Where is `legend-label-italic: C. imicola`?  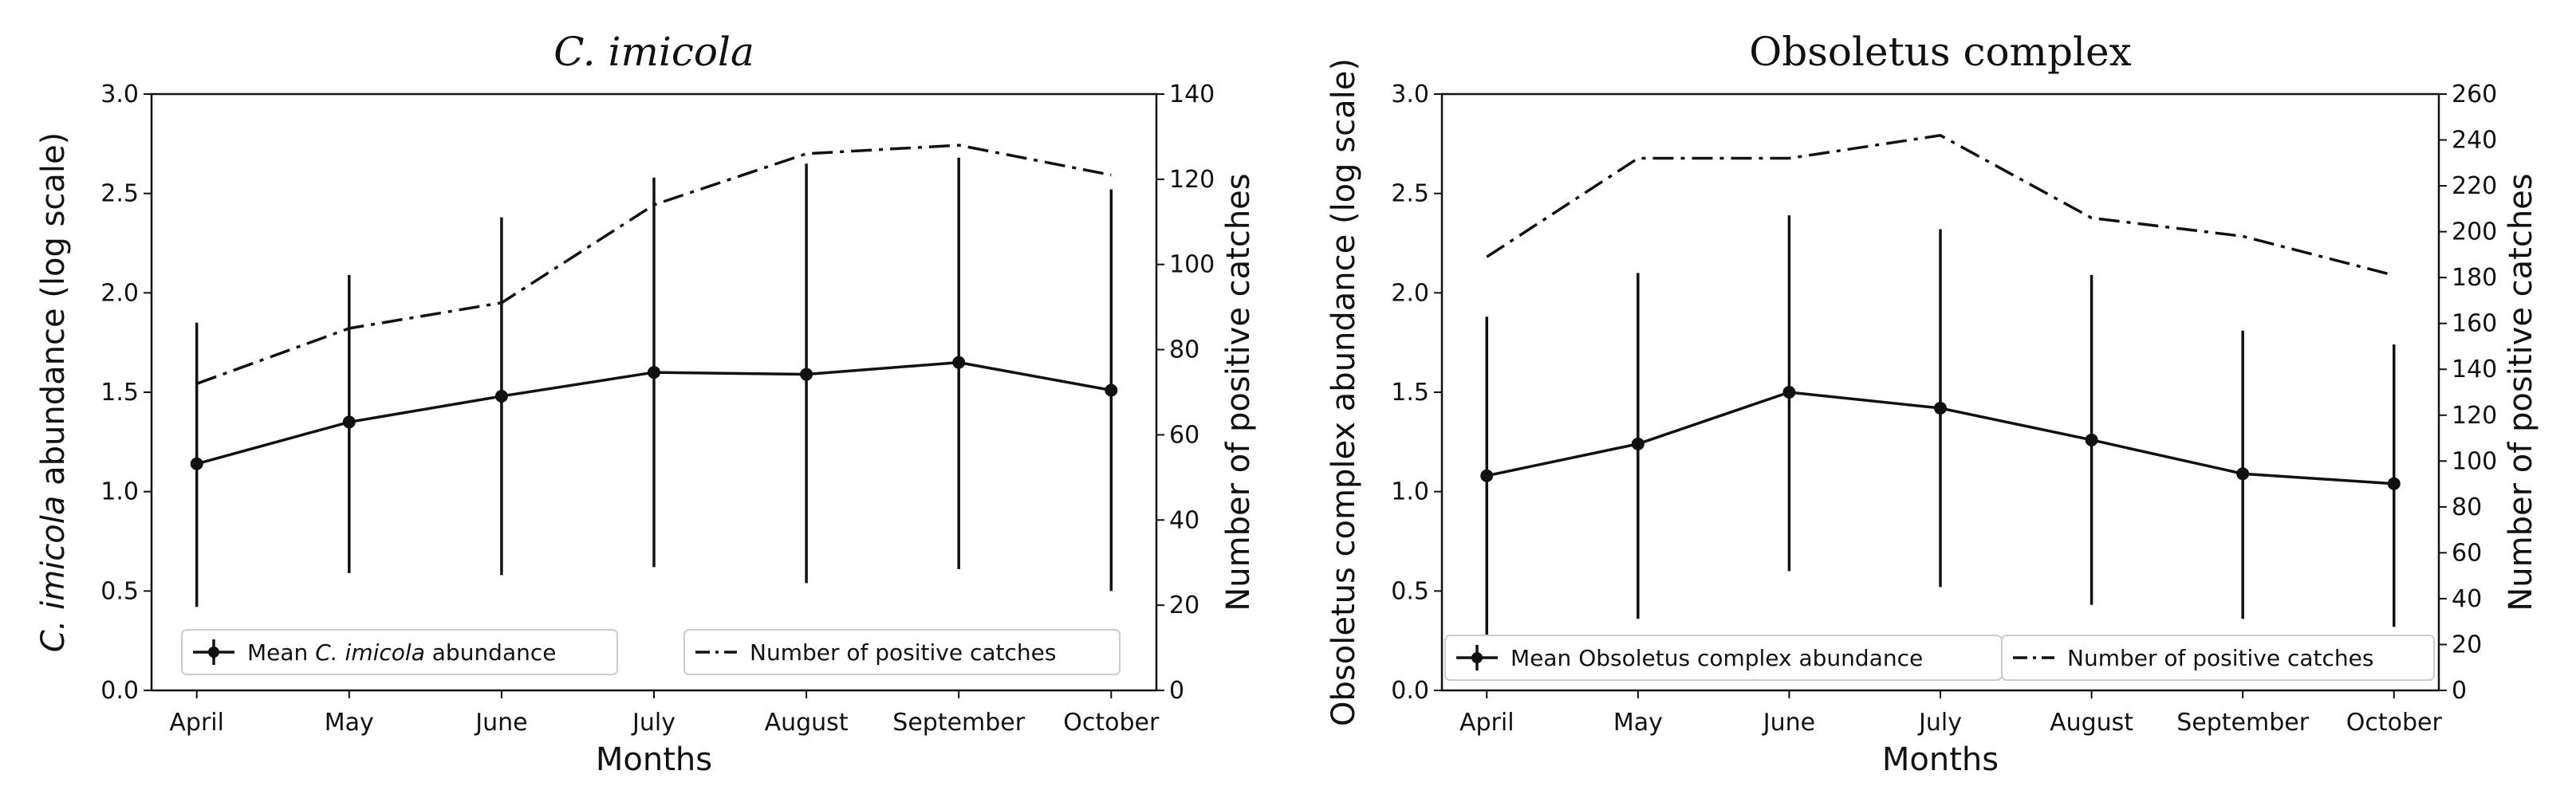
legend-label-italic: C. imicola is located at coordinates (370, 652).